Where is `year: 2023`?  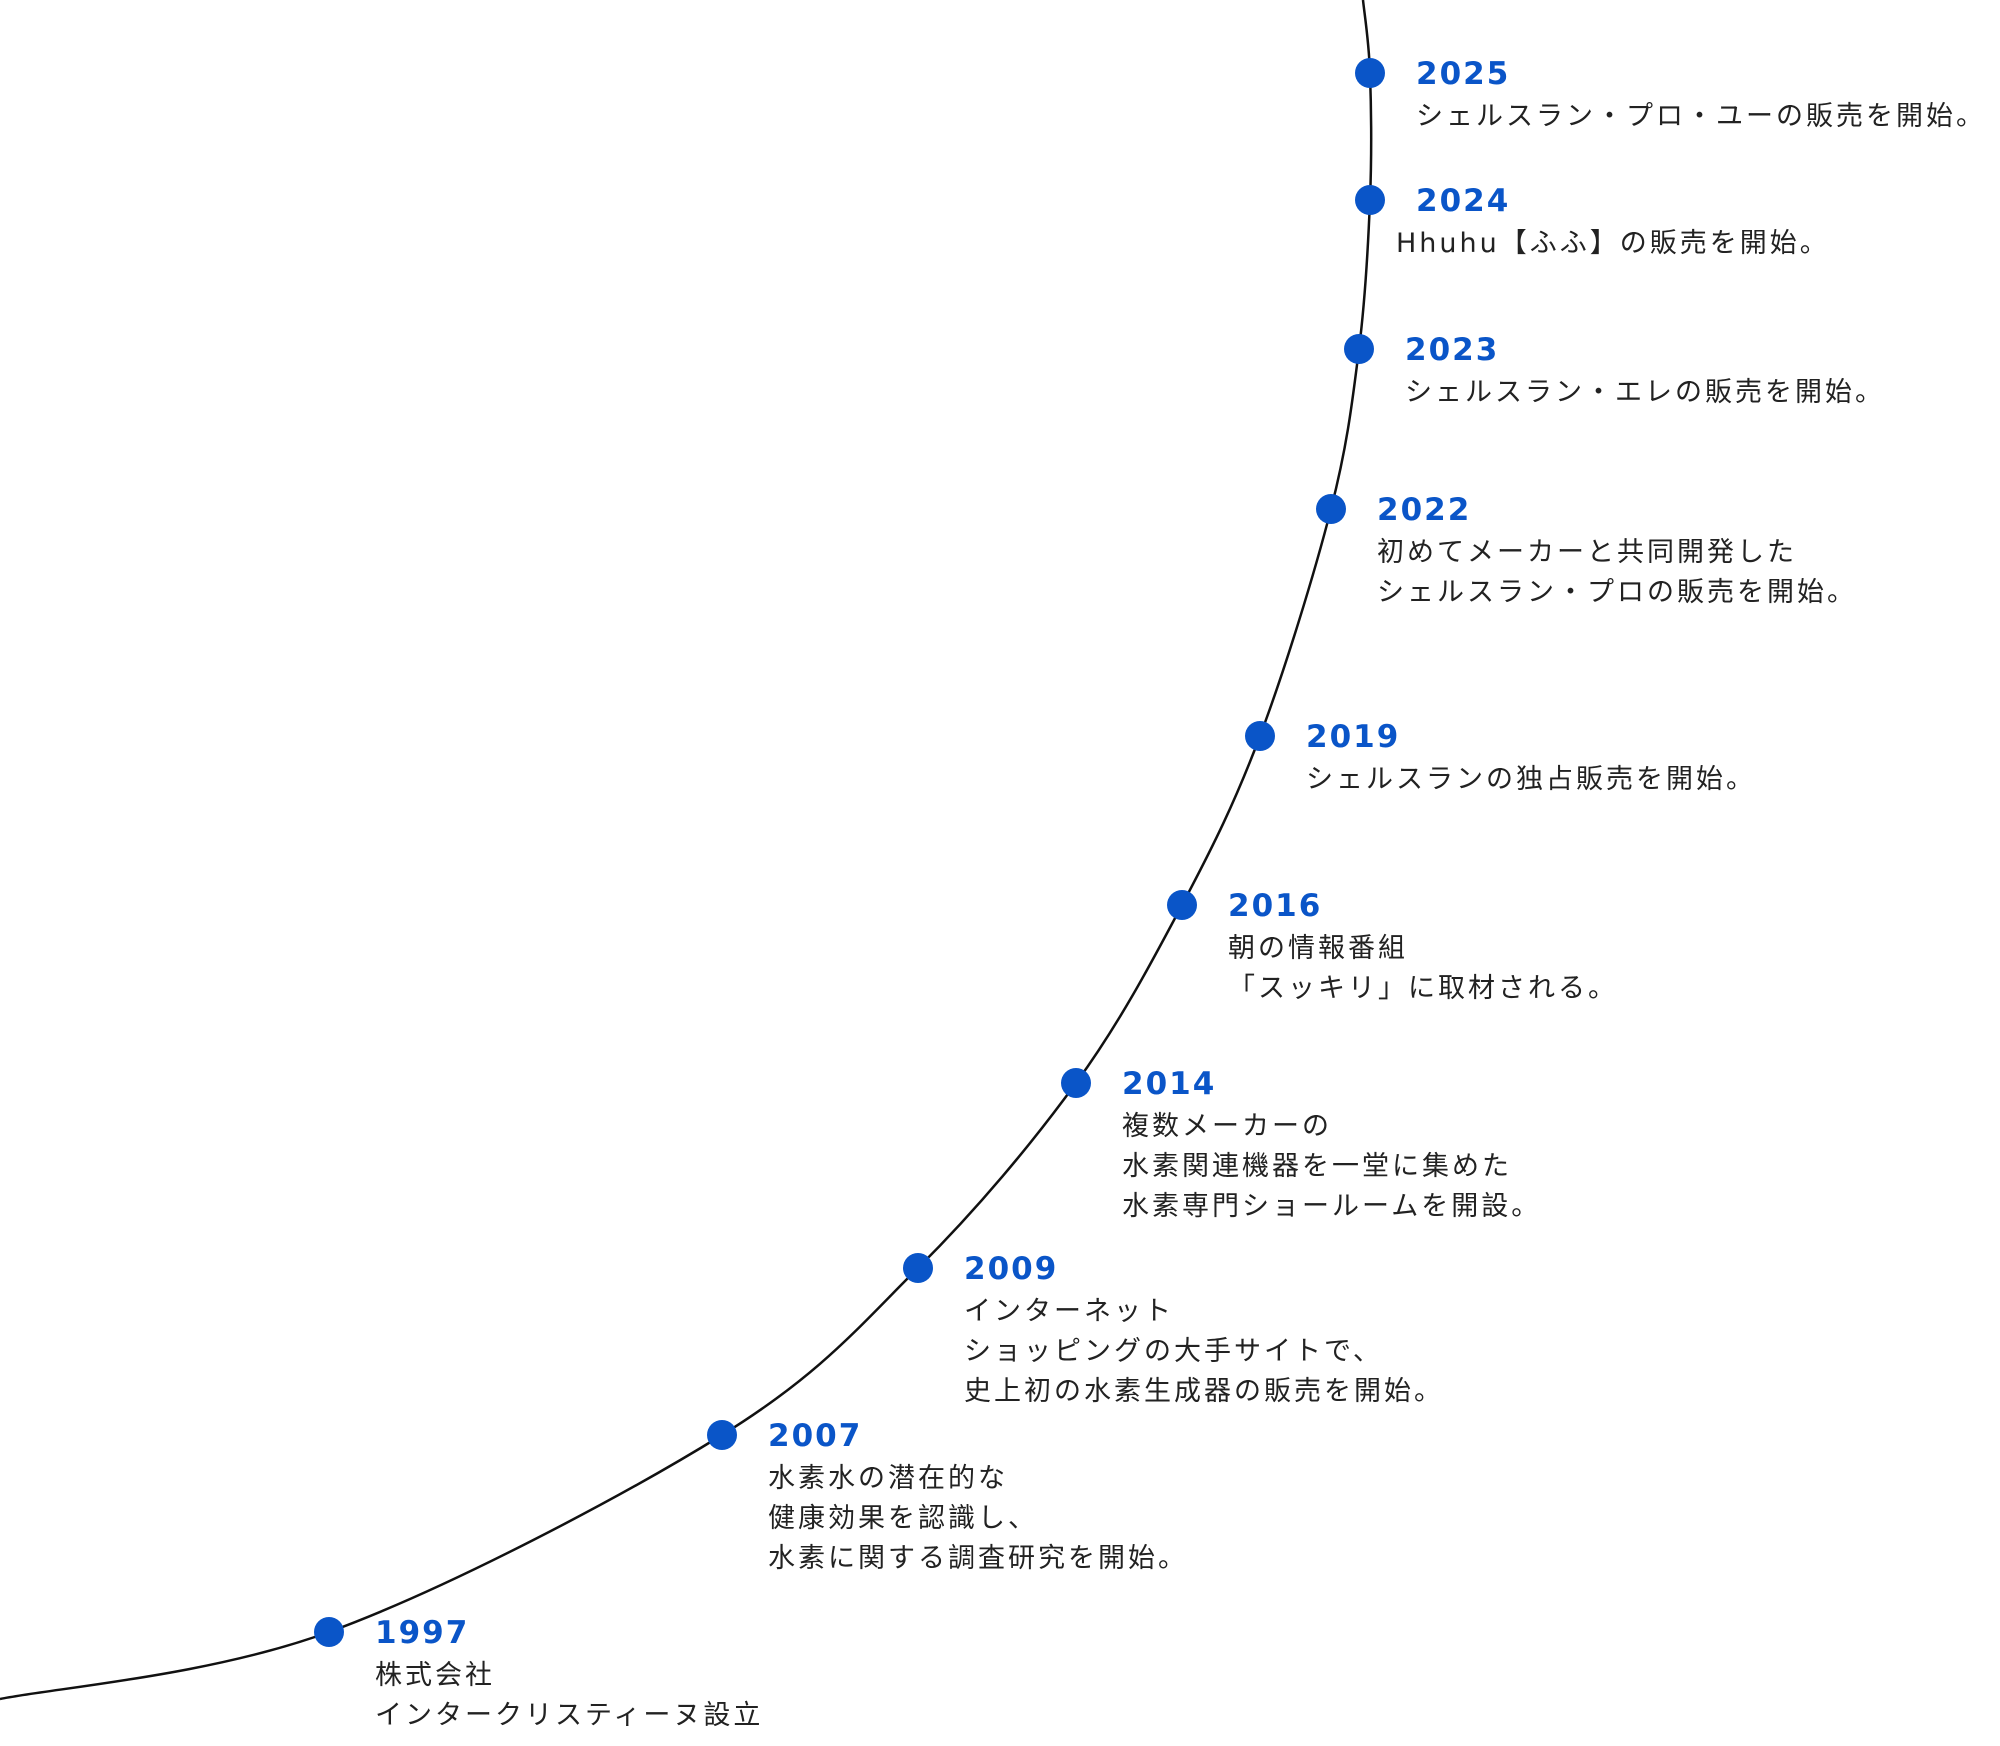 year: 2023 is located at coordinates (1452, 350).